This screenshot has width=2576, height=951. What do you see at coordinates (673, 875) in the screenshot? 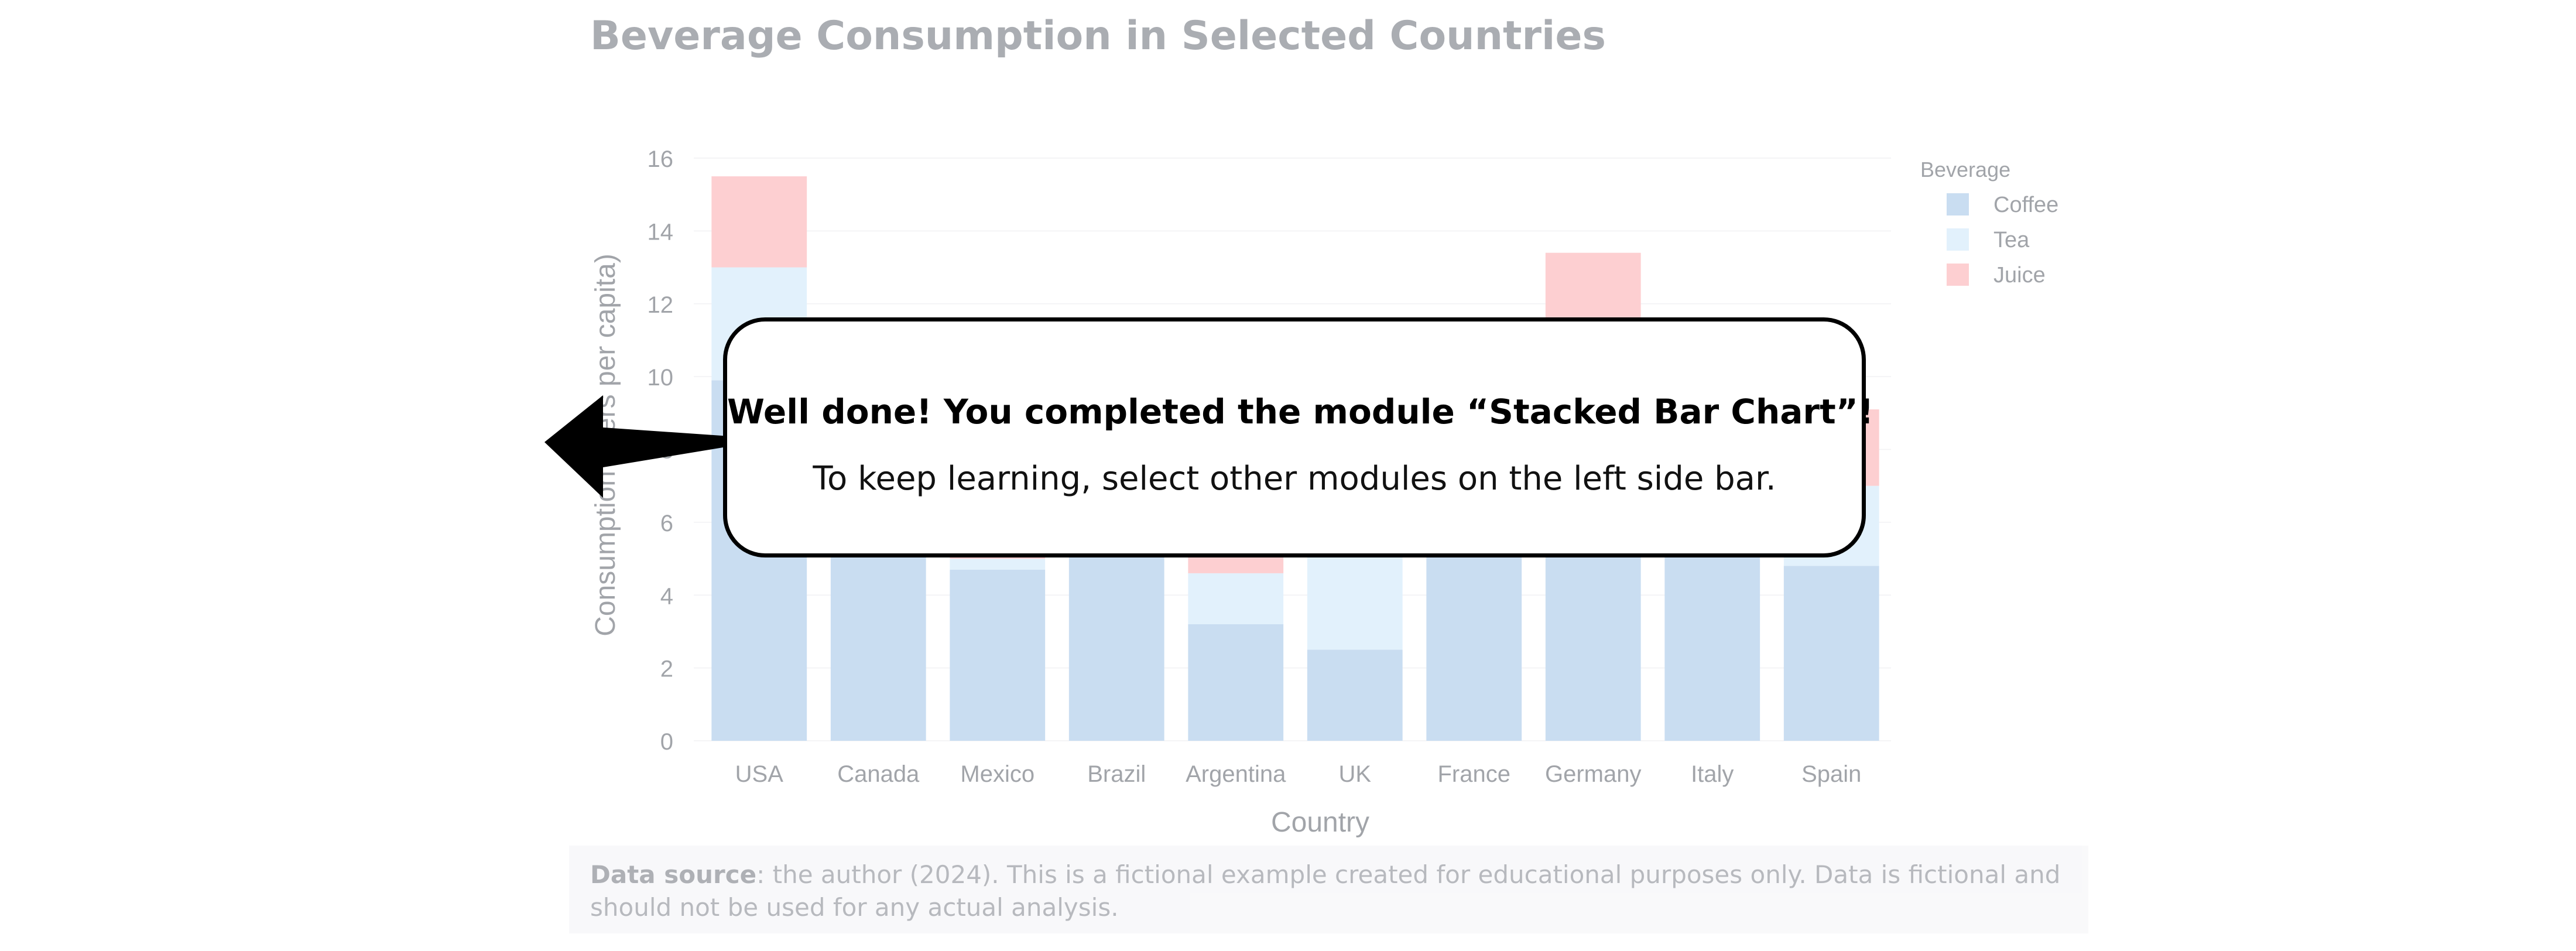
I see `data-source-label: Data source` at bounding box center [673, 875].